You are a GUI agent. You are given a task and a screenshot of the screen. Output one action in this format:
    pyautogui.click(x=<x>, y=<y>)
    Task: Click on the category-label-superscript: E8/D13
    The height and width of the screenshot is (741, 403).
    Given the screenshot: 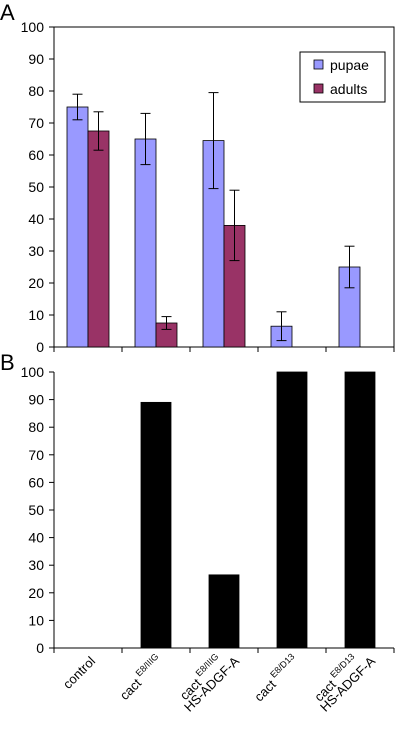 What is the action you would take?
    pyautogui.click(x=282, y=665)
    